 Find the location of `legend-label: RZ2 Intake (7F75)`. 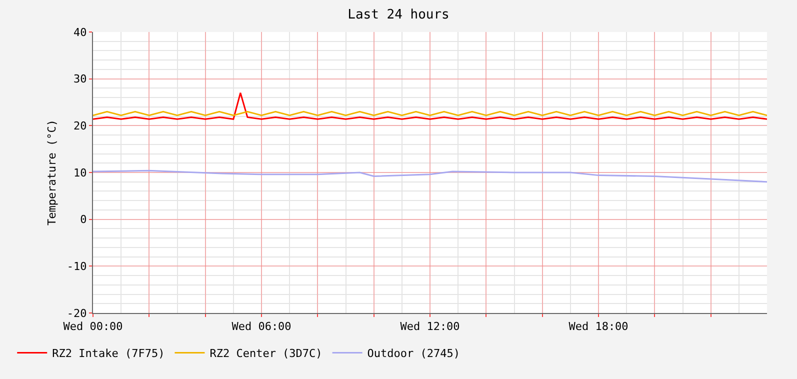

legend-label: RZ2 Intake (7F75) is located at coordinates (108, 353).